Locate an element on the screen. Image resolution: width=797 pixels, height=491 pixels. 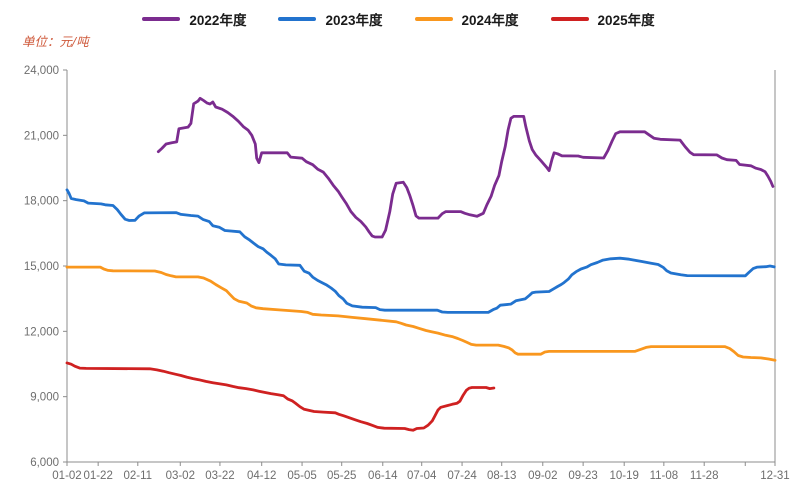
legend-swatch-2022 is located at coordinates (161, 19).